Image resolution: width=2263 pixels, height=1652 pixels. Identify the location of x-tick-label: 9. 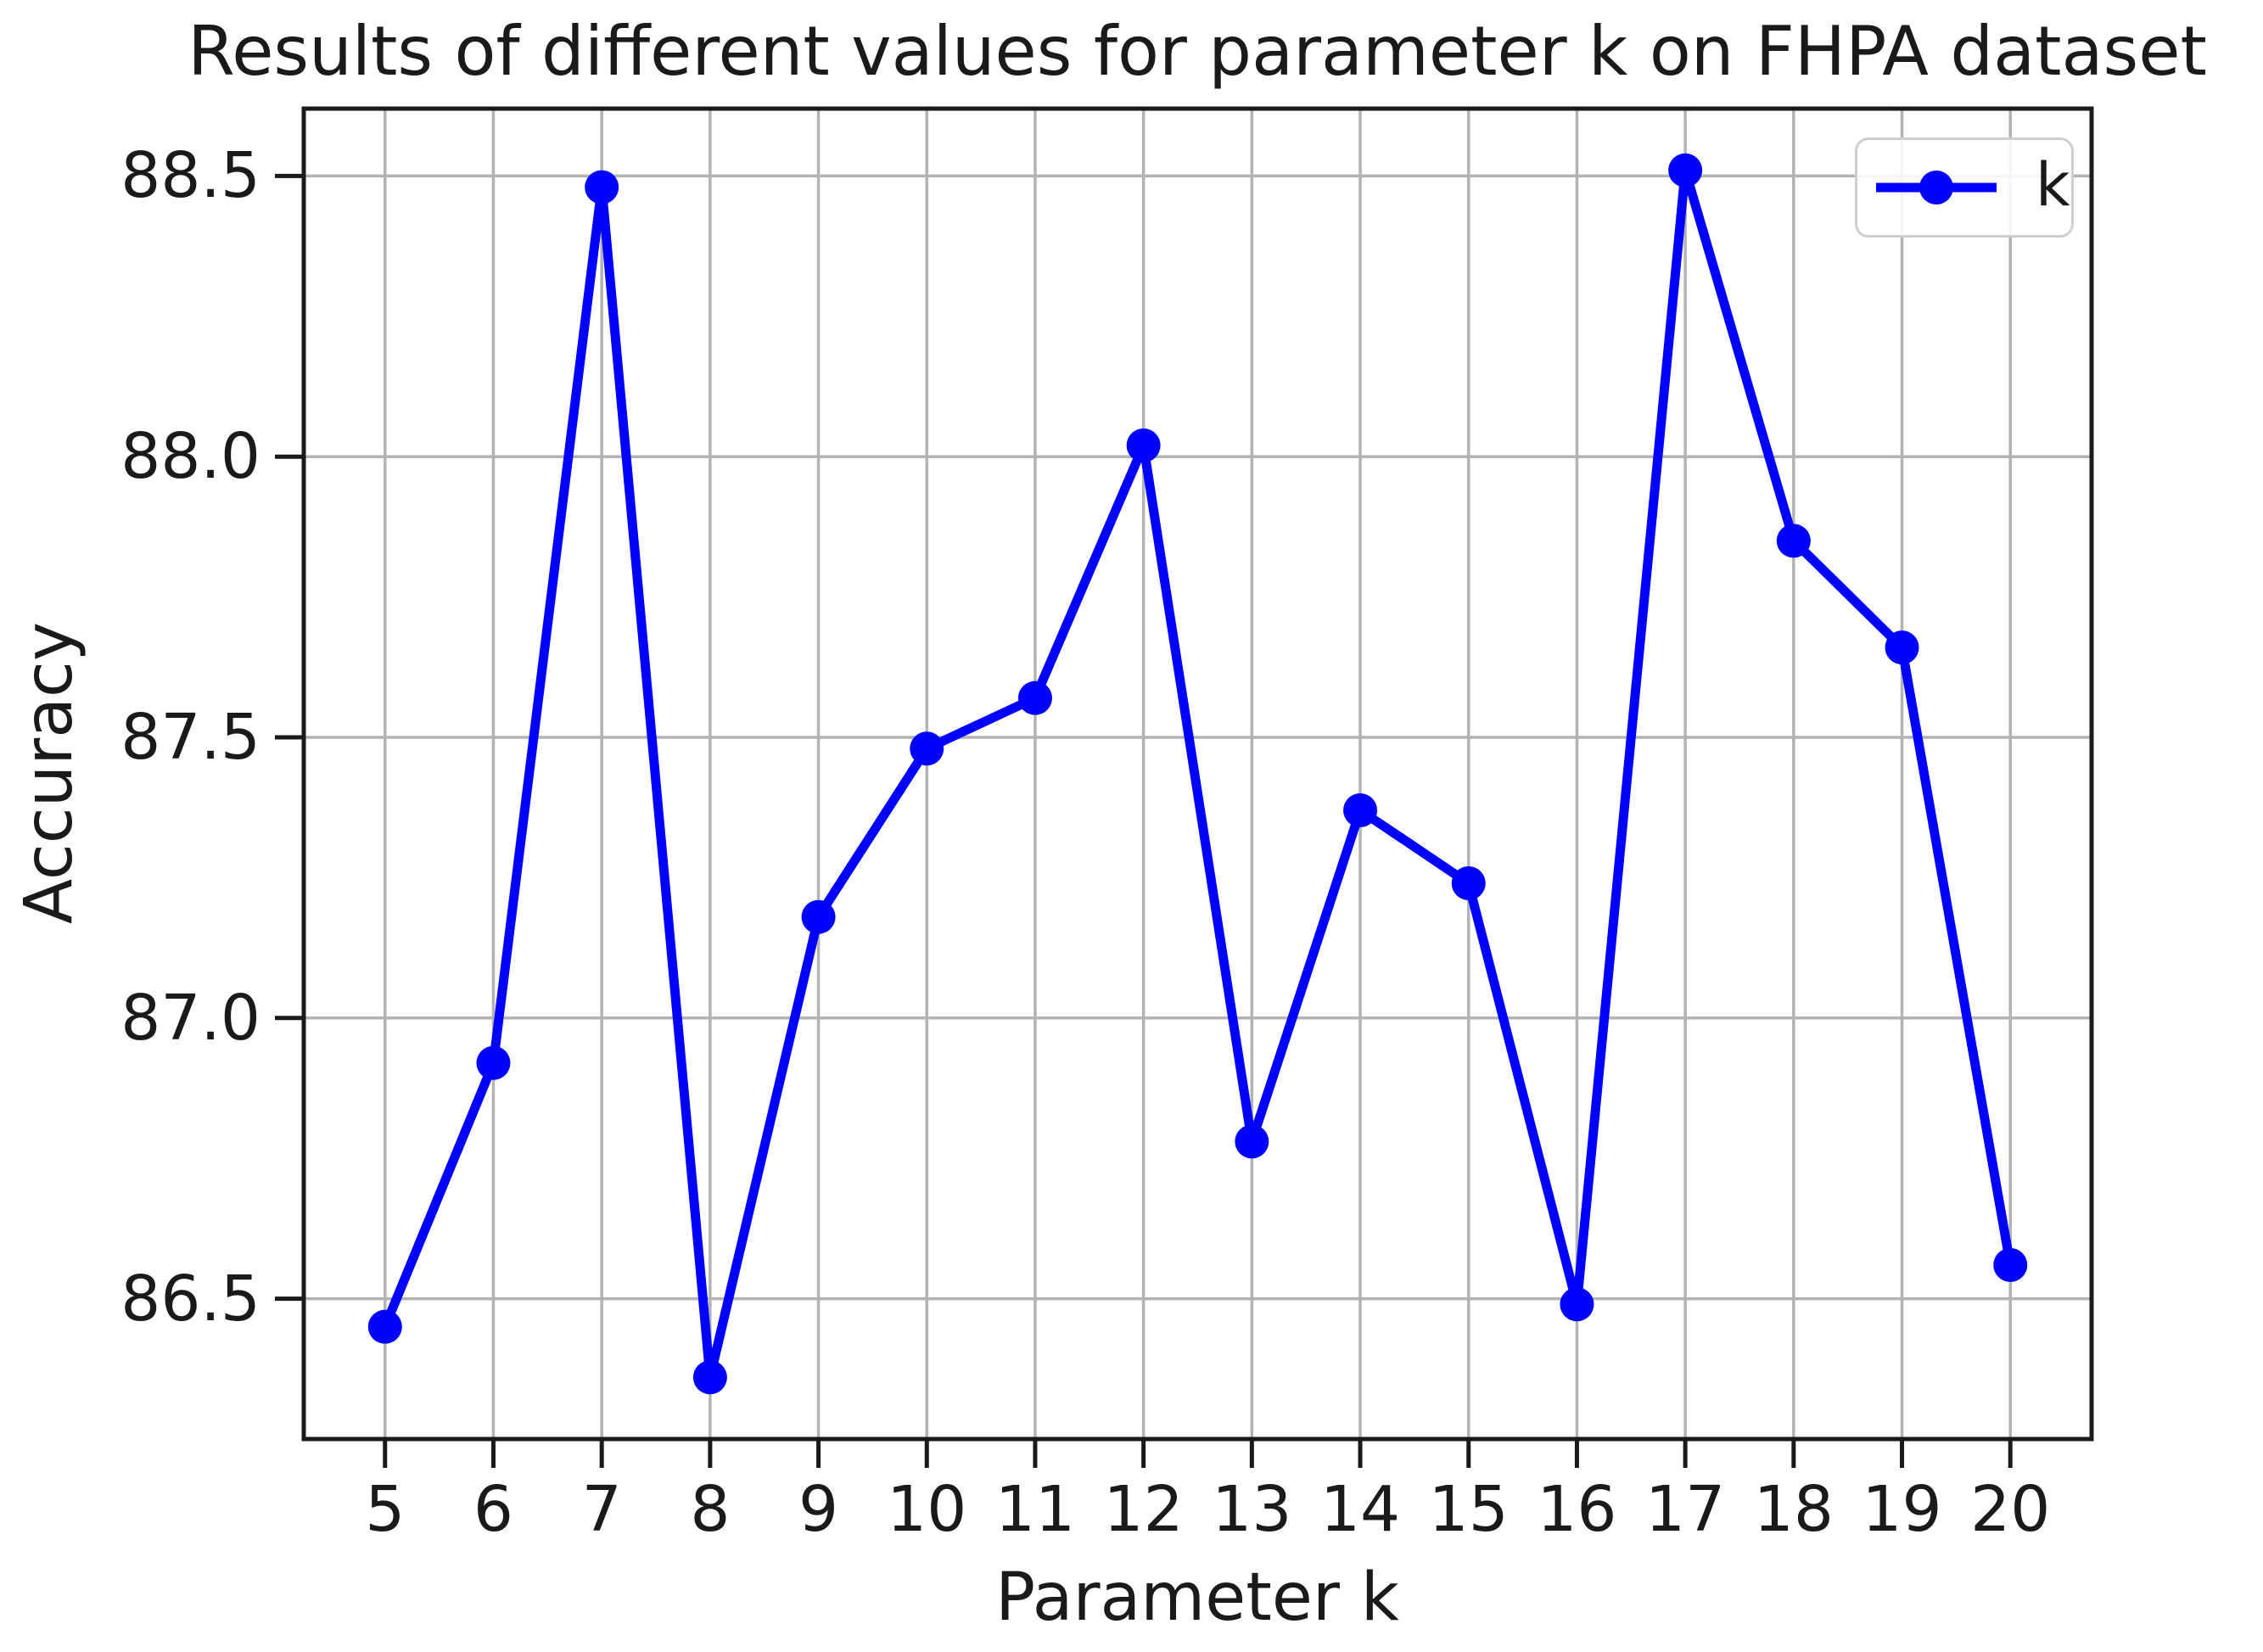
(818, 1510).